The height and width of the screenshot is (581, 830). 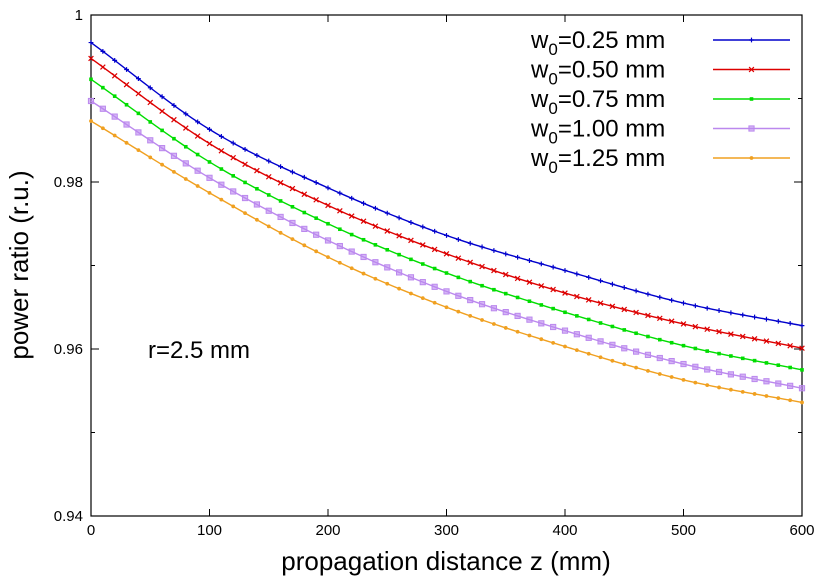 What do you see at coordinates (801, 530) in the screenshot?
I see `x-tick-label: 600` at bounding box center [801, 530].